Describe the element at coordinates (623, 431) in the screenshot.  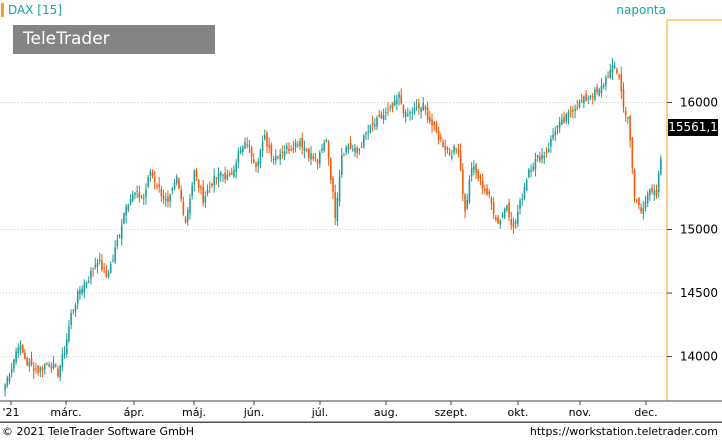
I see `website-link: https://workstation.teletrader.com` at that location.